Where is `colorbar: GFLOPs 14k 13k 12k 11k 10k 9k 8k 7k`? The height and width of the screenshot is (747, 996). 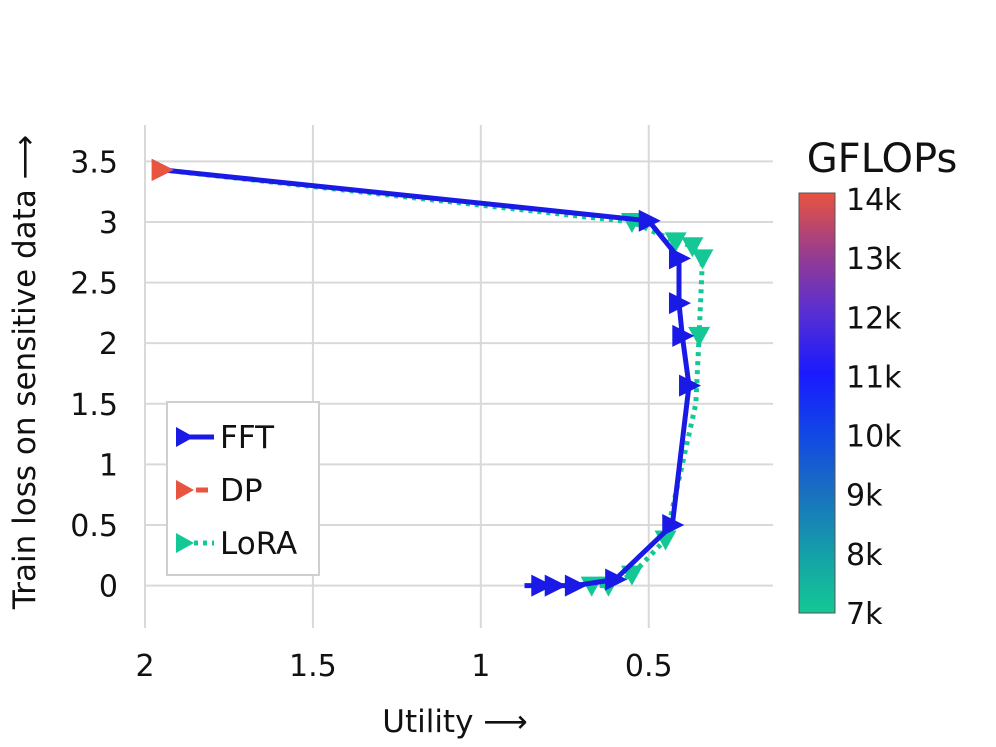
colorbar: GFLOPs 14k 13k 12k 11k 10k 9k 8k 7k is located at coordinates (878, 384).